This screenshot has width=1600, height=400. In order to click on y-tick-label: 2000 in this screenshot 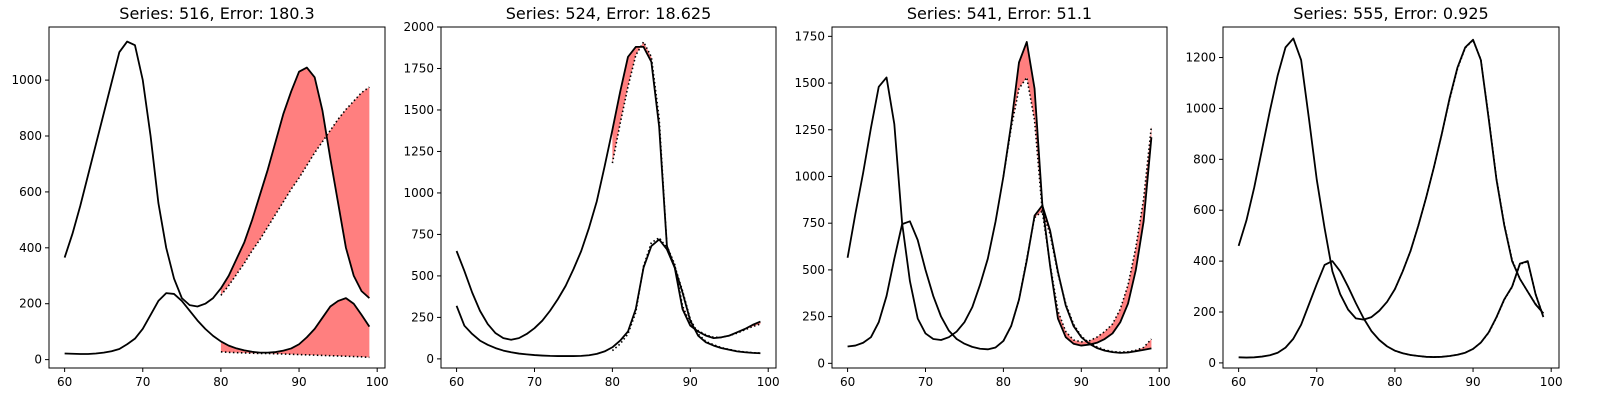, I will do `click(418, 27)`.